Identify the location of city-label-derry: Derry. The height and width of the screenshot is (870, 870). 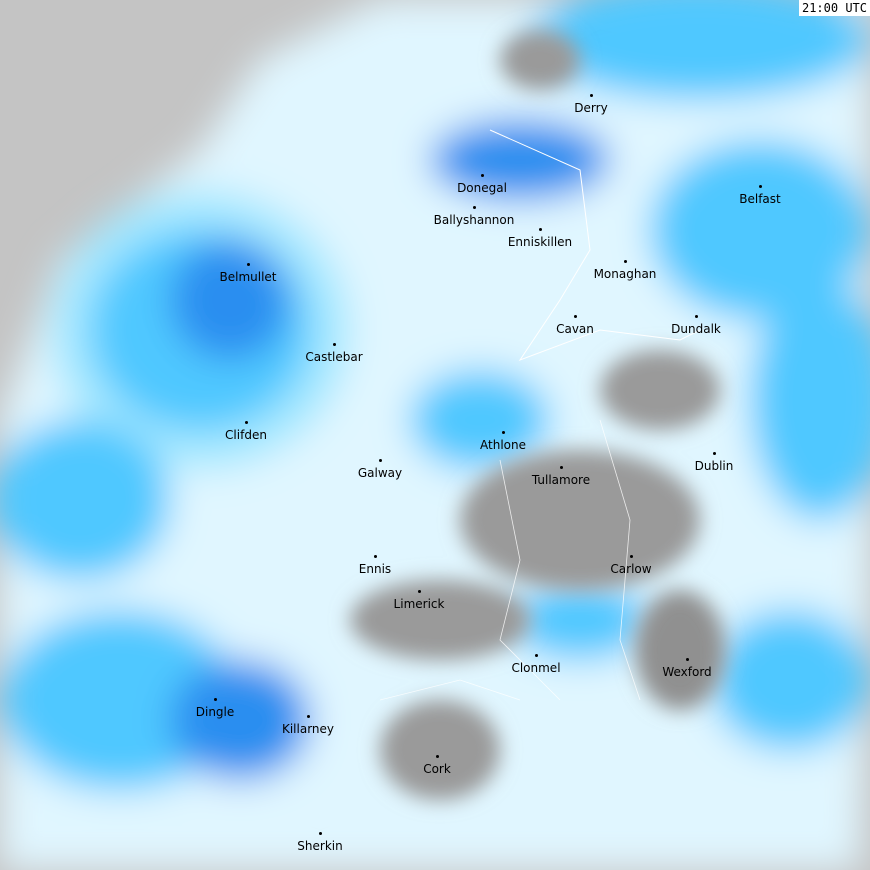
(591, 108).